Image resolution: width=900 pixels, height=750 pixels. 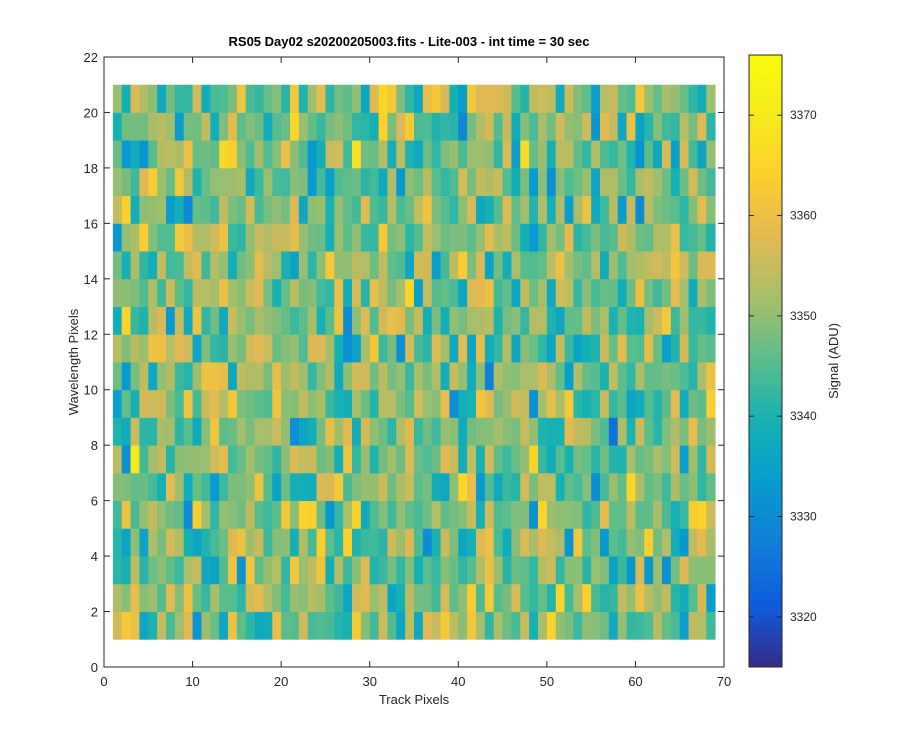 What do you see at coordinates (803, 617) in the screenshot?
I see `colorbar-tick-label: 3320` at bounding box center [803, 617].